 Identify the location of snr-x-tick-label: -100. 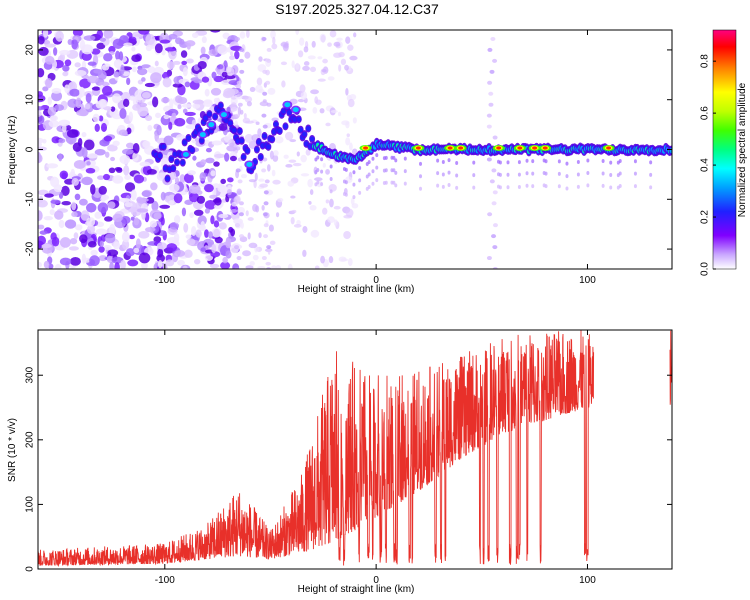
(165, 580).